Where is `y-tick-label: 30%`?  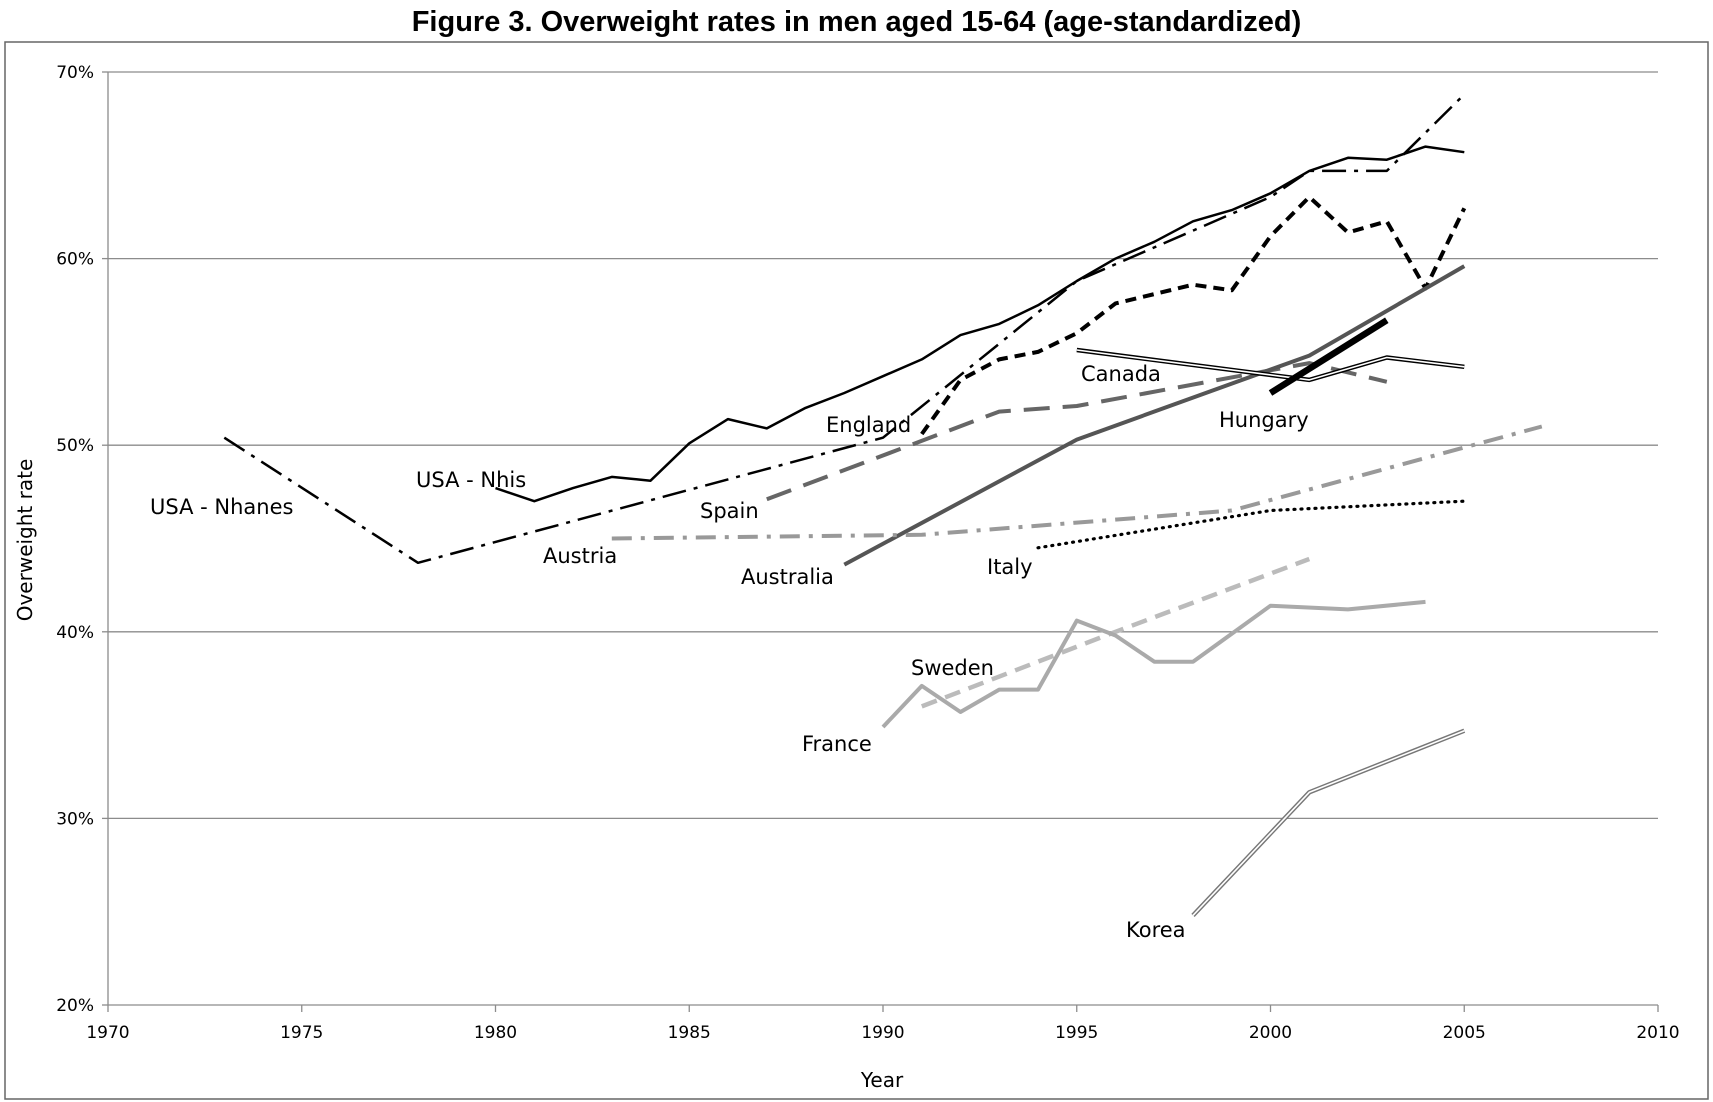 y-tick-label: 30% is located at coordinates (75, 819).